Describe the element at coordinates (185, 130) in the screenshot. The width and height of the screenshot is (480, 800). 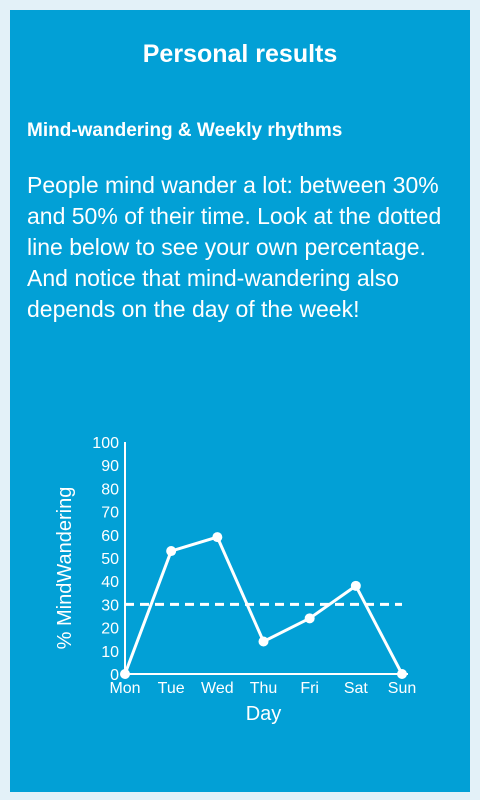
I see `section-subtitle: Mind-wandering & Weekly rhythms` at that location.